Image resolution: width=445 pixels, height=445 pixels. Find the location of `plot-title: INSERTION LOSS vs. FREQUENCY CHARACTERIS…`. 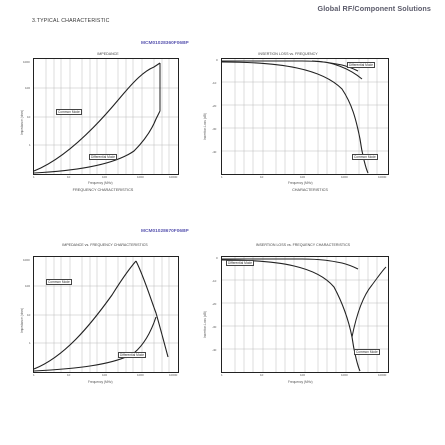

plot-title: INSERTION LOSS vs. FREQUENCY CHARACTERIS… is located at coordinates (303, 245).